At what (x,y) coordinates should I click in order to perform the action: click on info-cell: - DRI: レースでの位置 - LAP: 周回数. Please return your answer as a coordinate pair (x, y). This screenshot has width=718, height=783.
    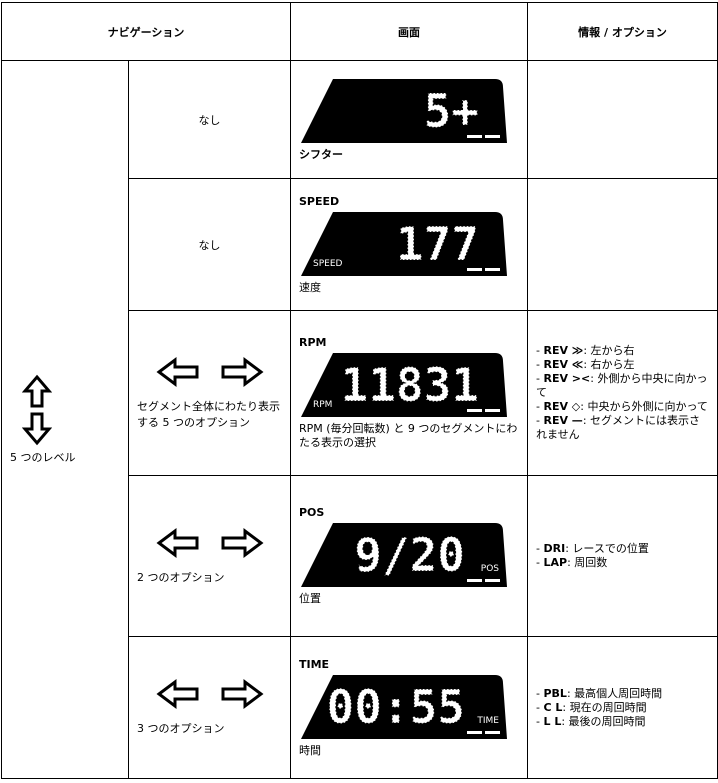
    Looking at the image, I should click on (622, 556).